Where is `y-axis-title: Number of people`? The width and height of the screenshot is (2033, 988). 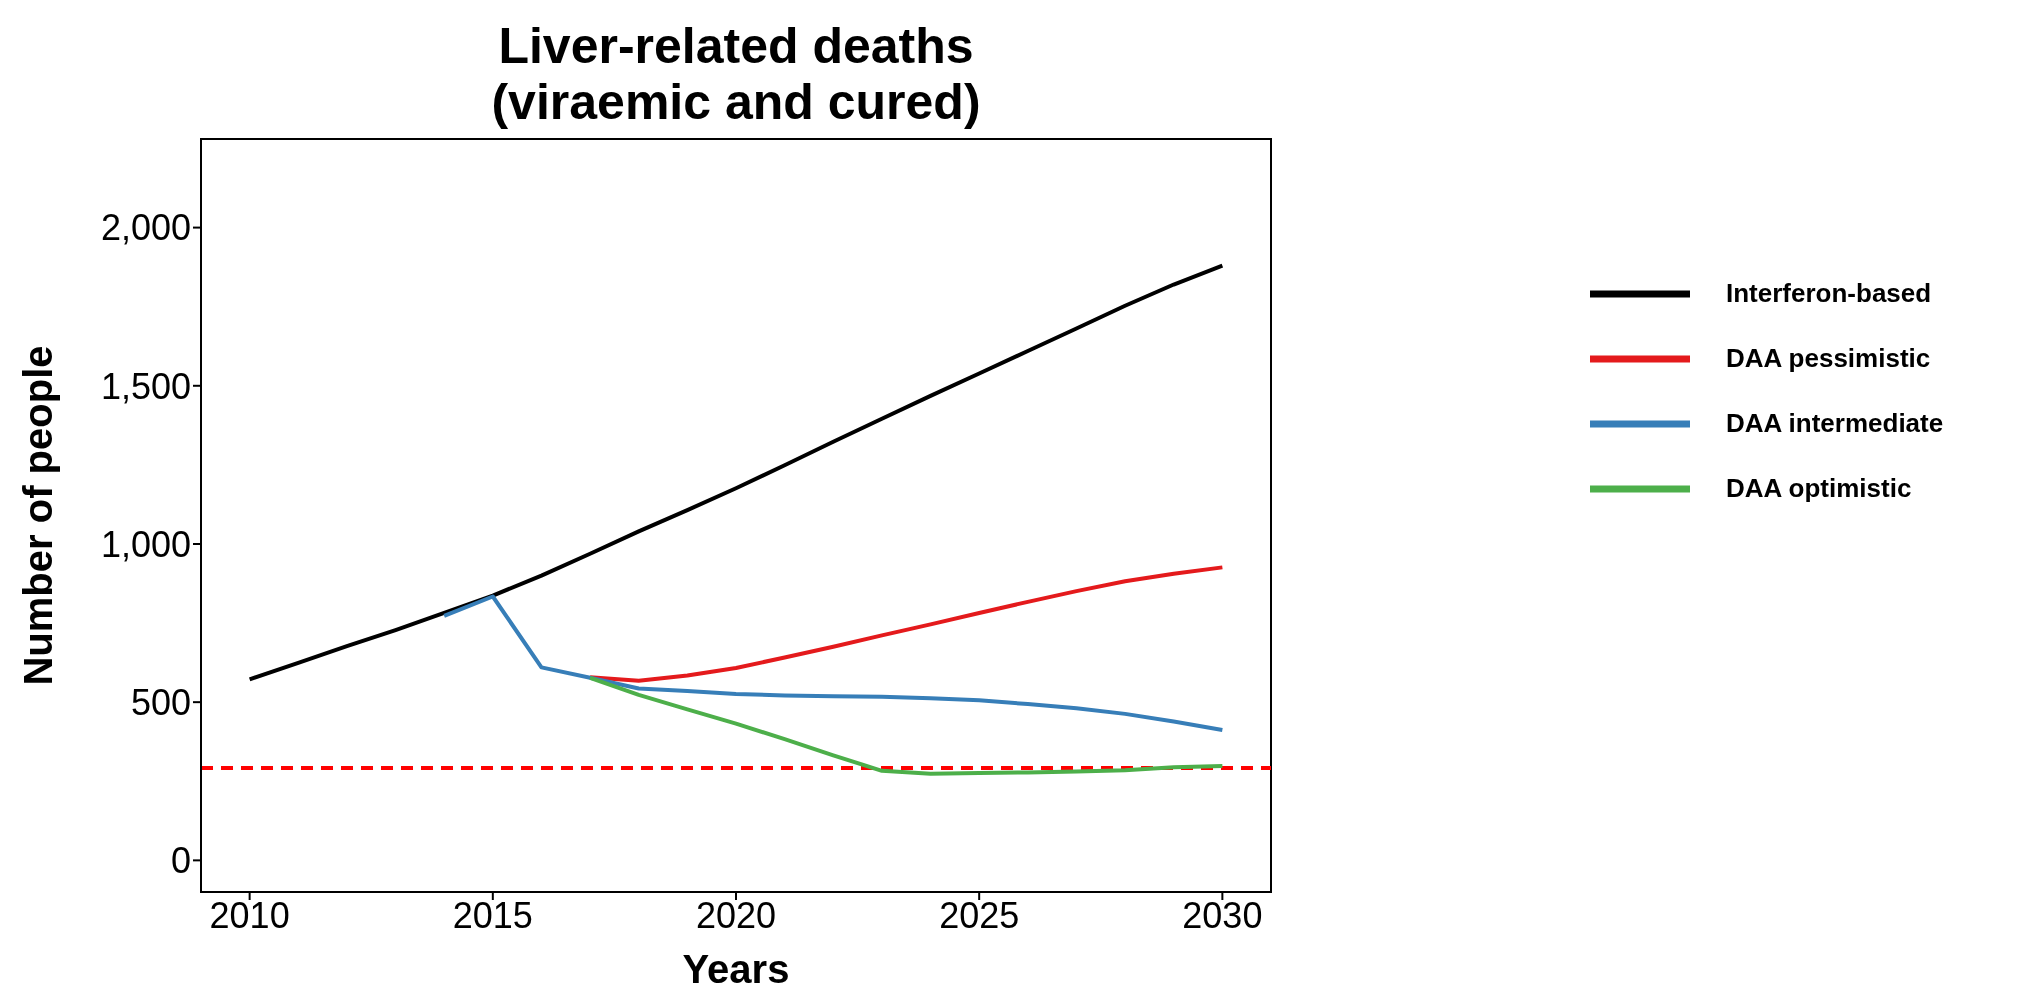 y-axis-title: Number of people is located at coordinates (38, 515).